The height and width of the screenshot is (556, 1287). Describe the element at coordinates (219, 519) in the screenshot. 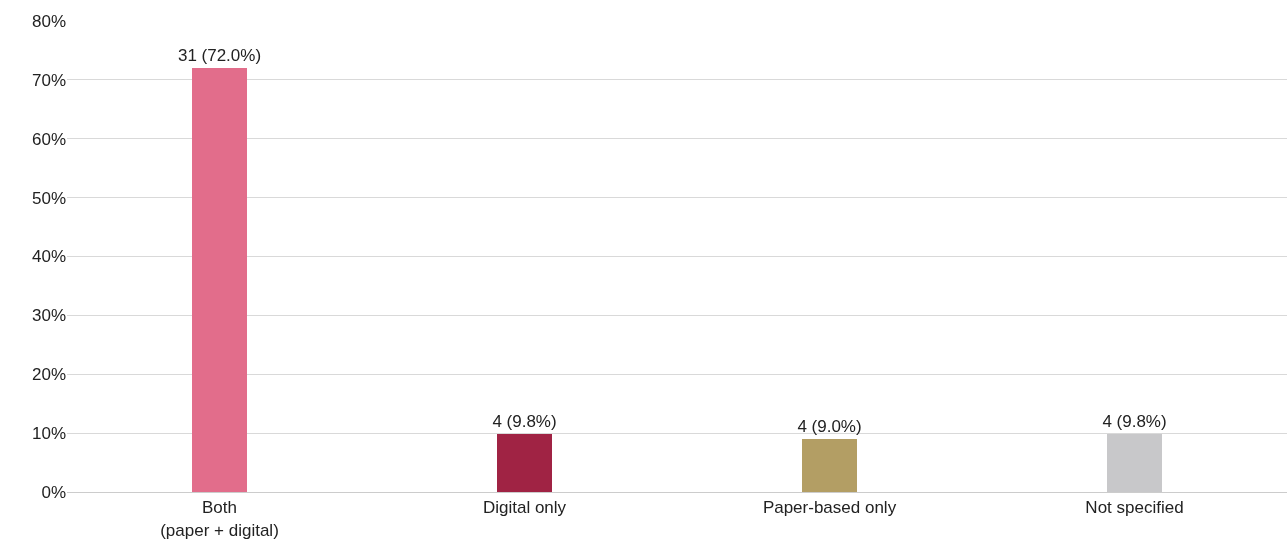

I see `x-tick-label: Both (paper + digital)` at that location.